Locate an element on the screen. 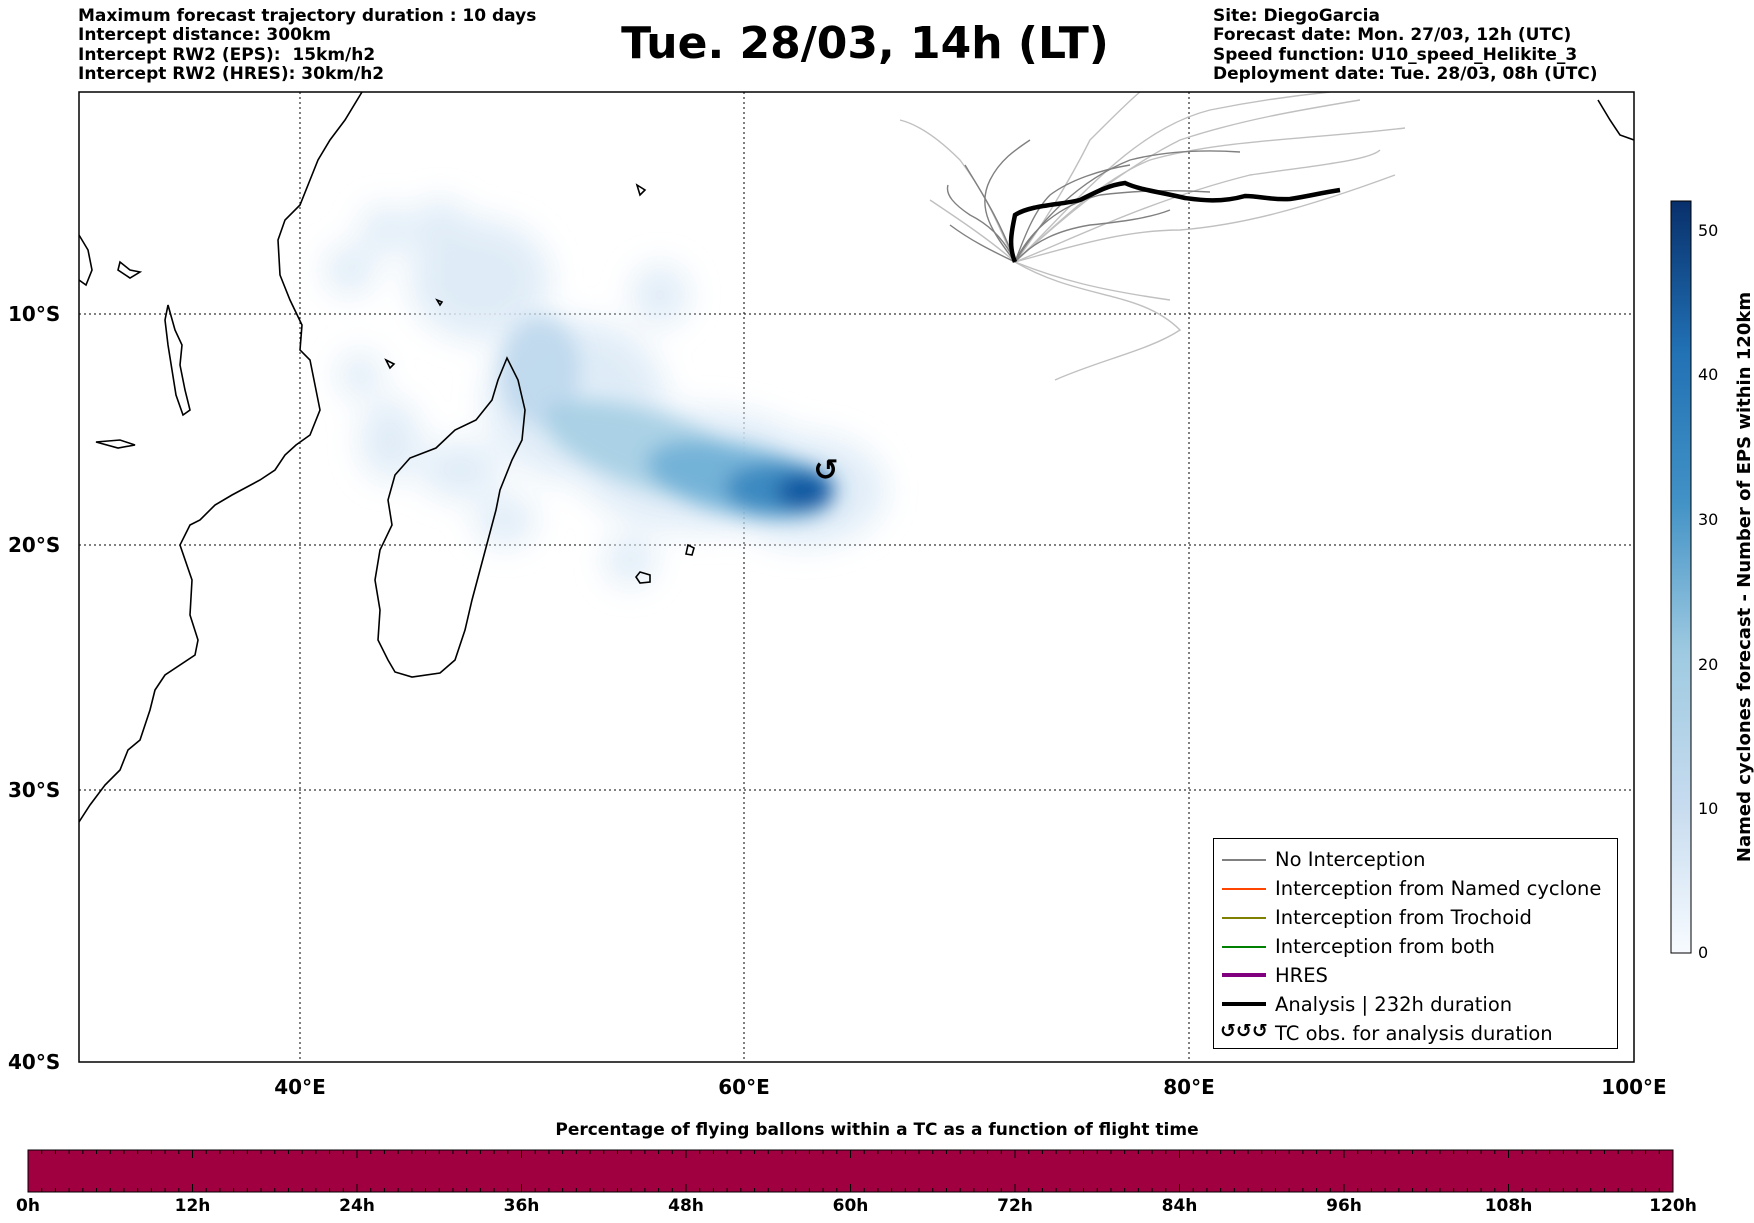  flight-time-tick-label: 48h is located at coordinates (686, 1206).